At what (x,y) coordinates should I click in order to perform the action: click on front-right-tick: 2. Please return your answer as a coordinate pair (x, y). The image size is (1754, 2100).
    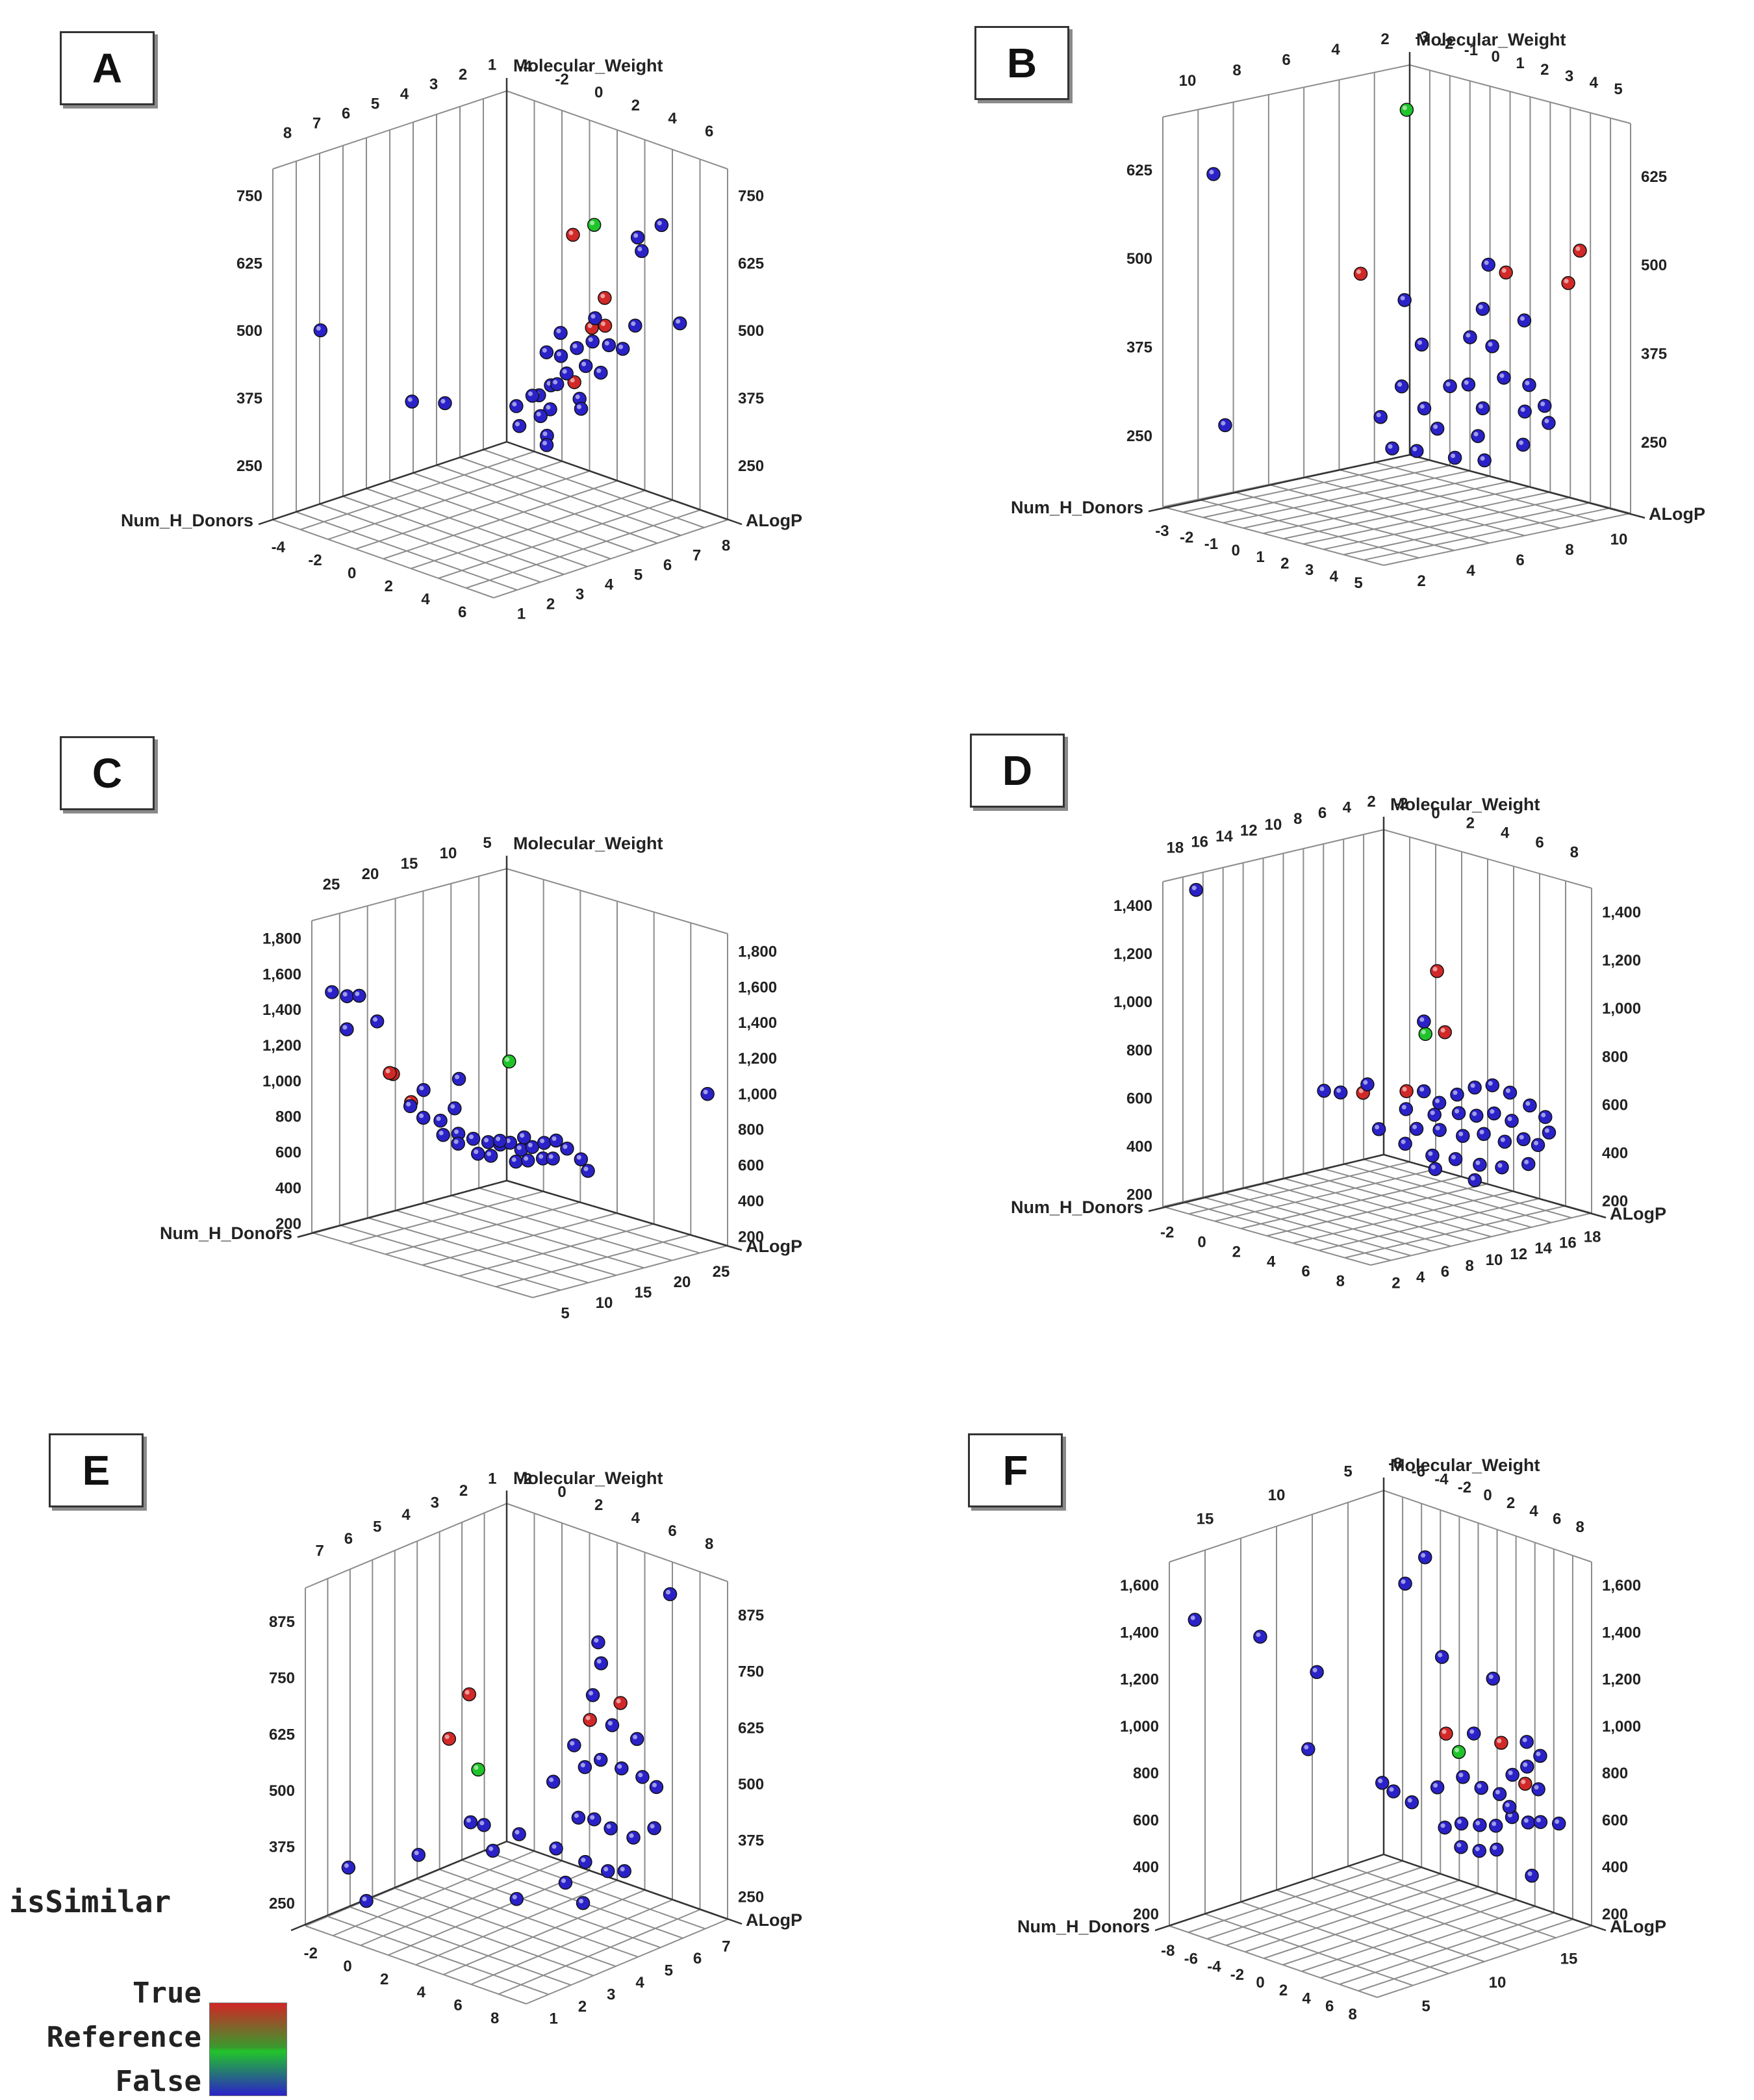
    Looking at the image, I should click on (1421, 581).